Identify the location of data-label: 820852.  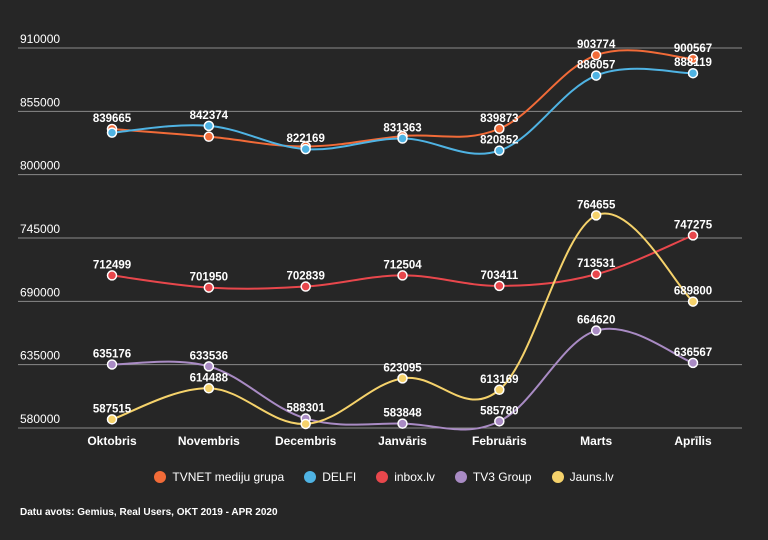
(499, 141).